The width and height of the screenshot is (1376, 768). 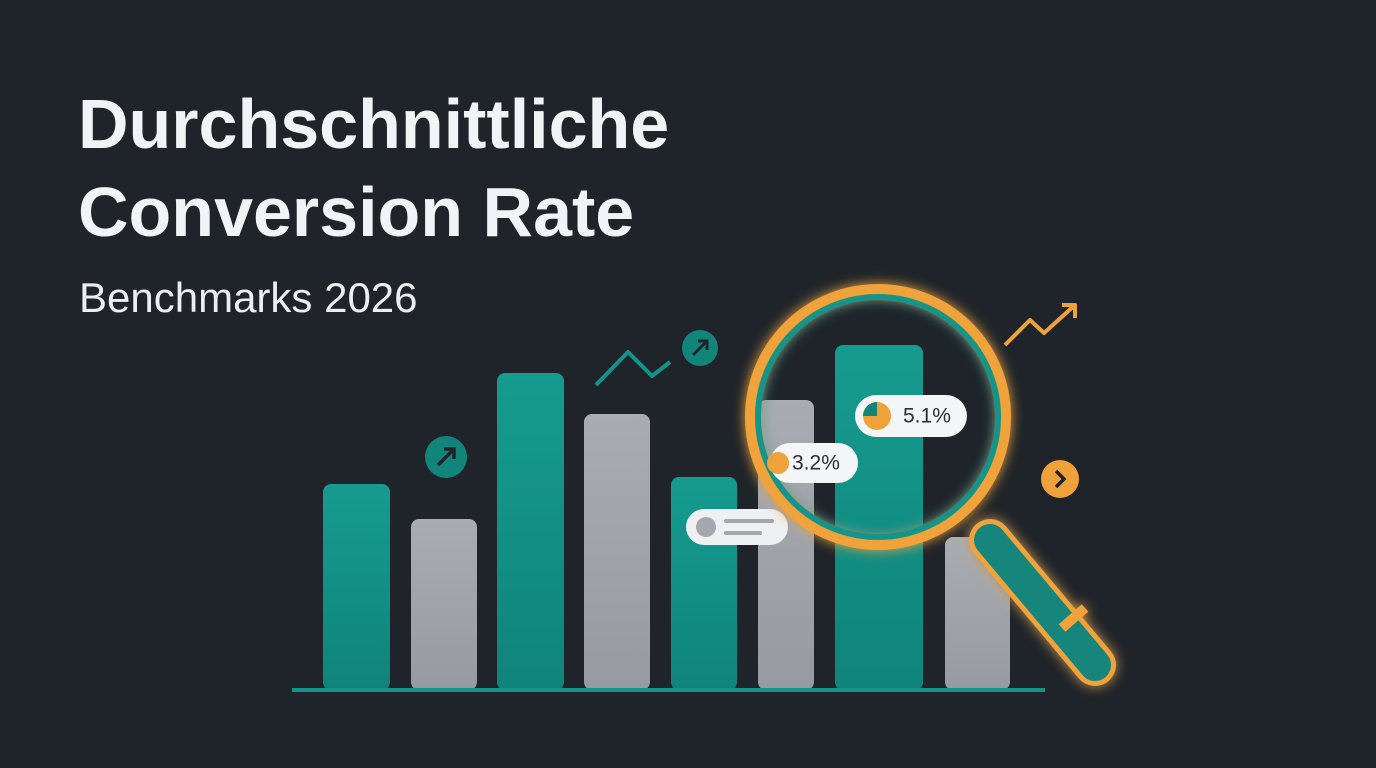 I want to click on subtitle: Benchmarks 2026, so click(x=248, y=297).